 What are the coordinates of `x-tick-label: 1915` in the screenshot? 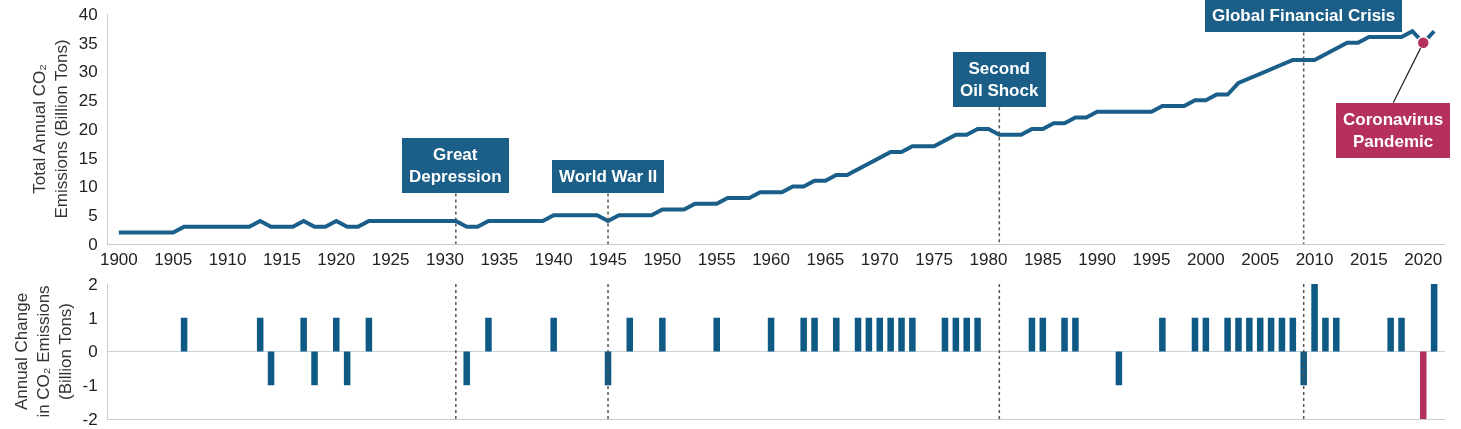 It's located at (282, 260).